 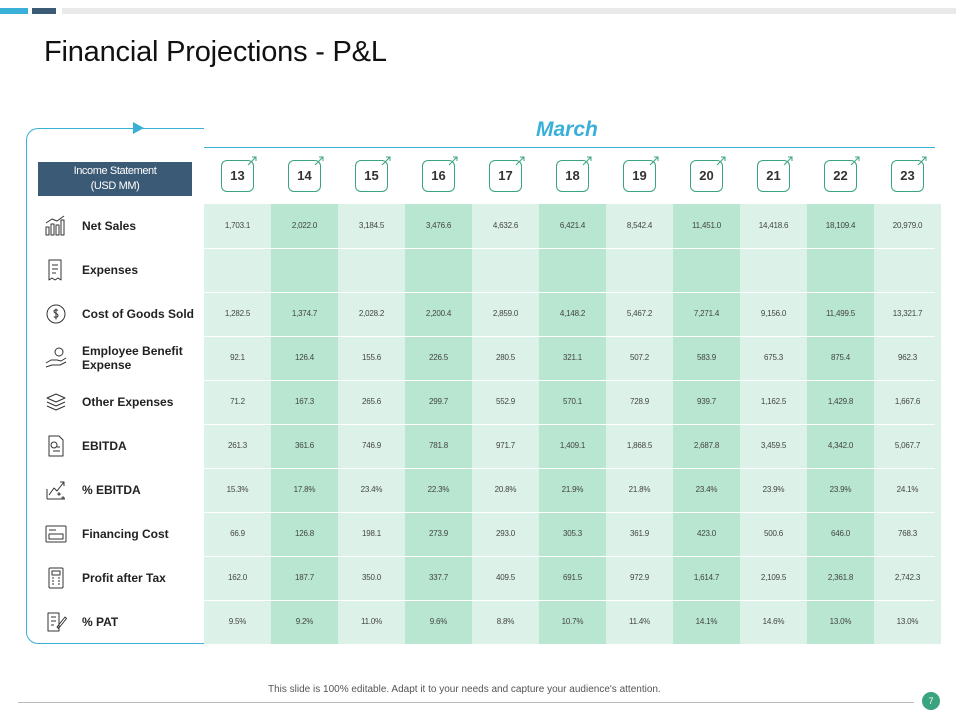 What do you see at coordinates (773, 533) in the screenshot?
I see `table-cell: 500.6` at bounding box center [773, 533].